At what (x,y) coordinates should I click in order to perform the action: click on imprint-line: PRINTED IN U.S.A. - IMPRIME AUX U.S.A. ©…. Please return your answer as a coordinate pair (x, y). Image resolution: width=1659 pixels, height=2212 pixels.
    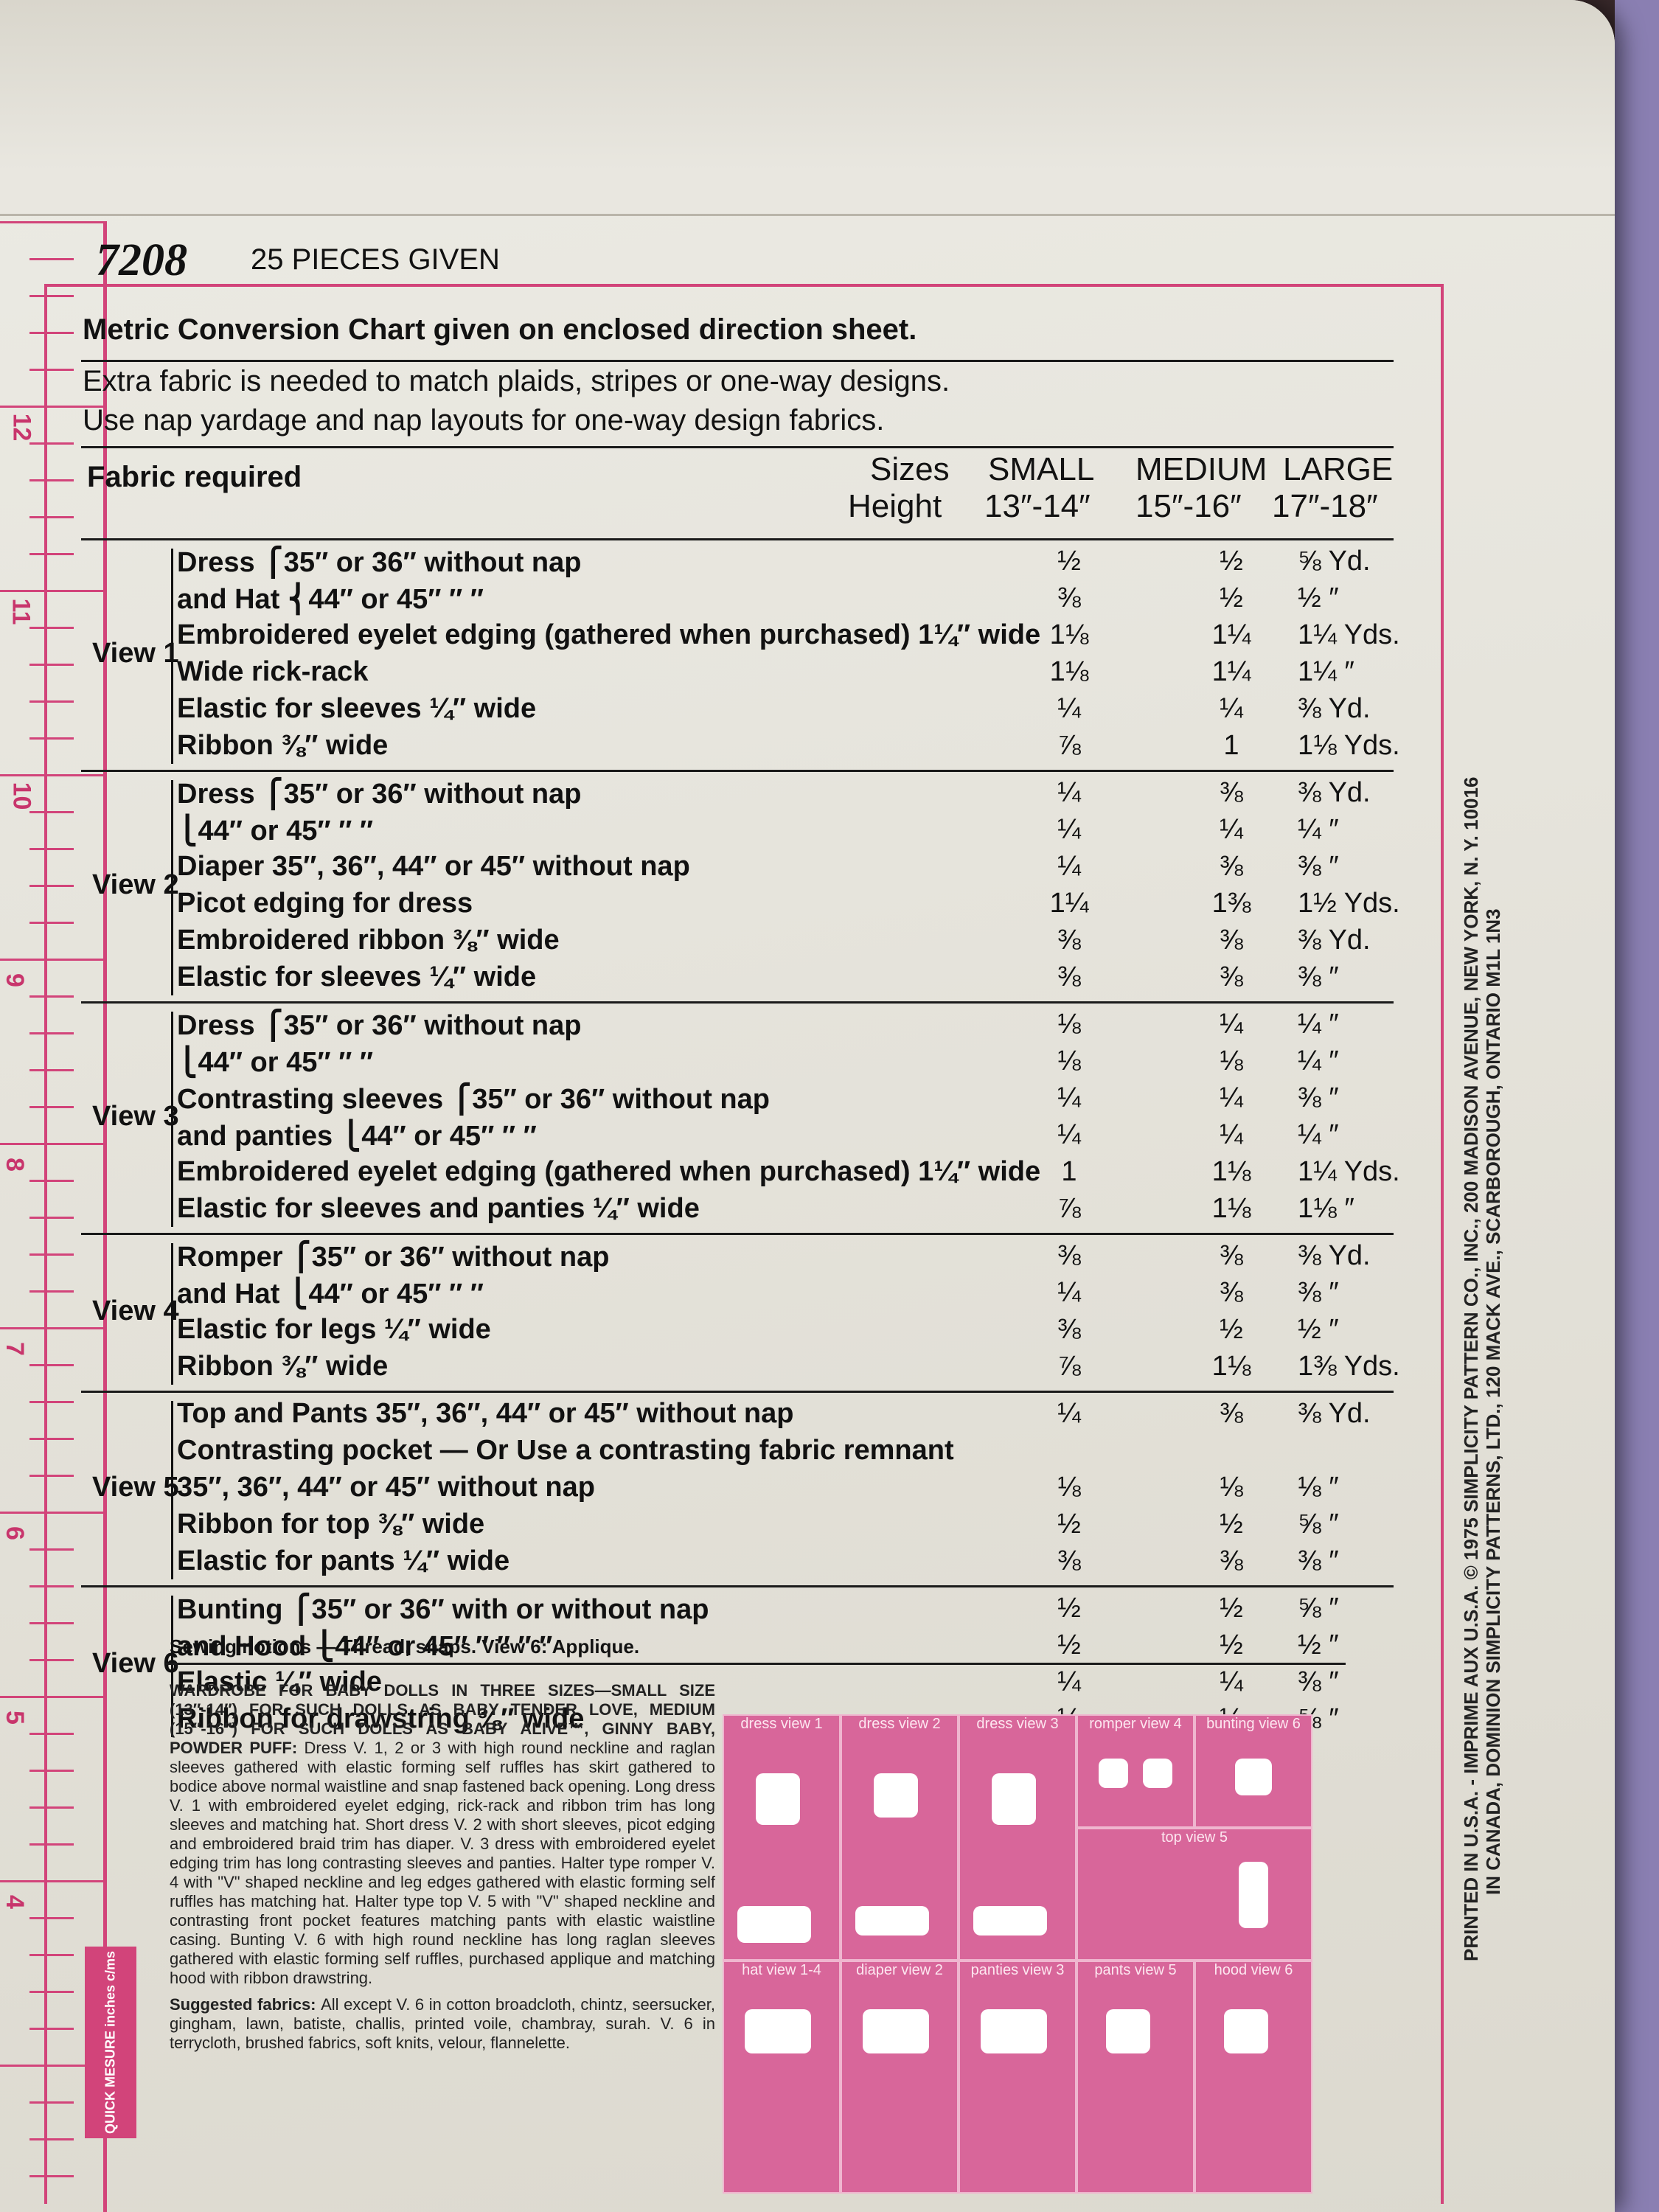
    Looking at the image, I should click on (1471, 1368).